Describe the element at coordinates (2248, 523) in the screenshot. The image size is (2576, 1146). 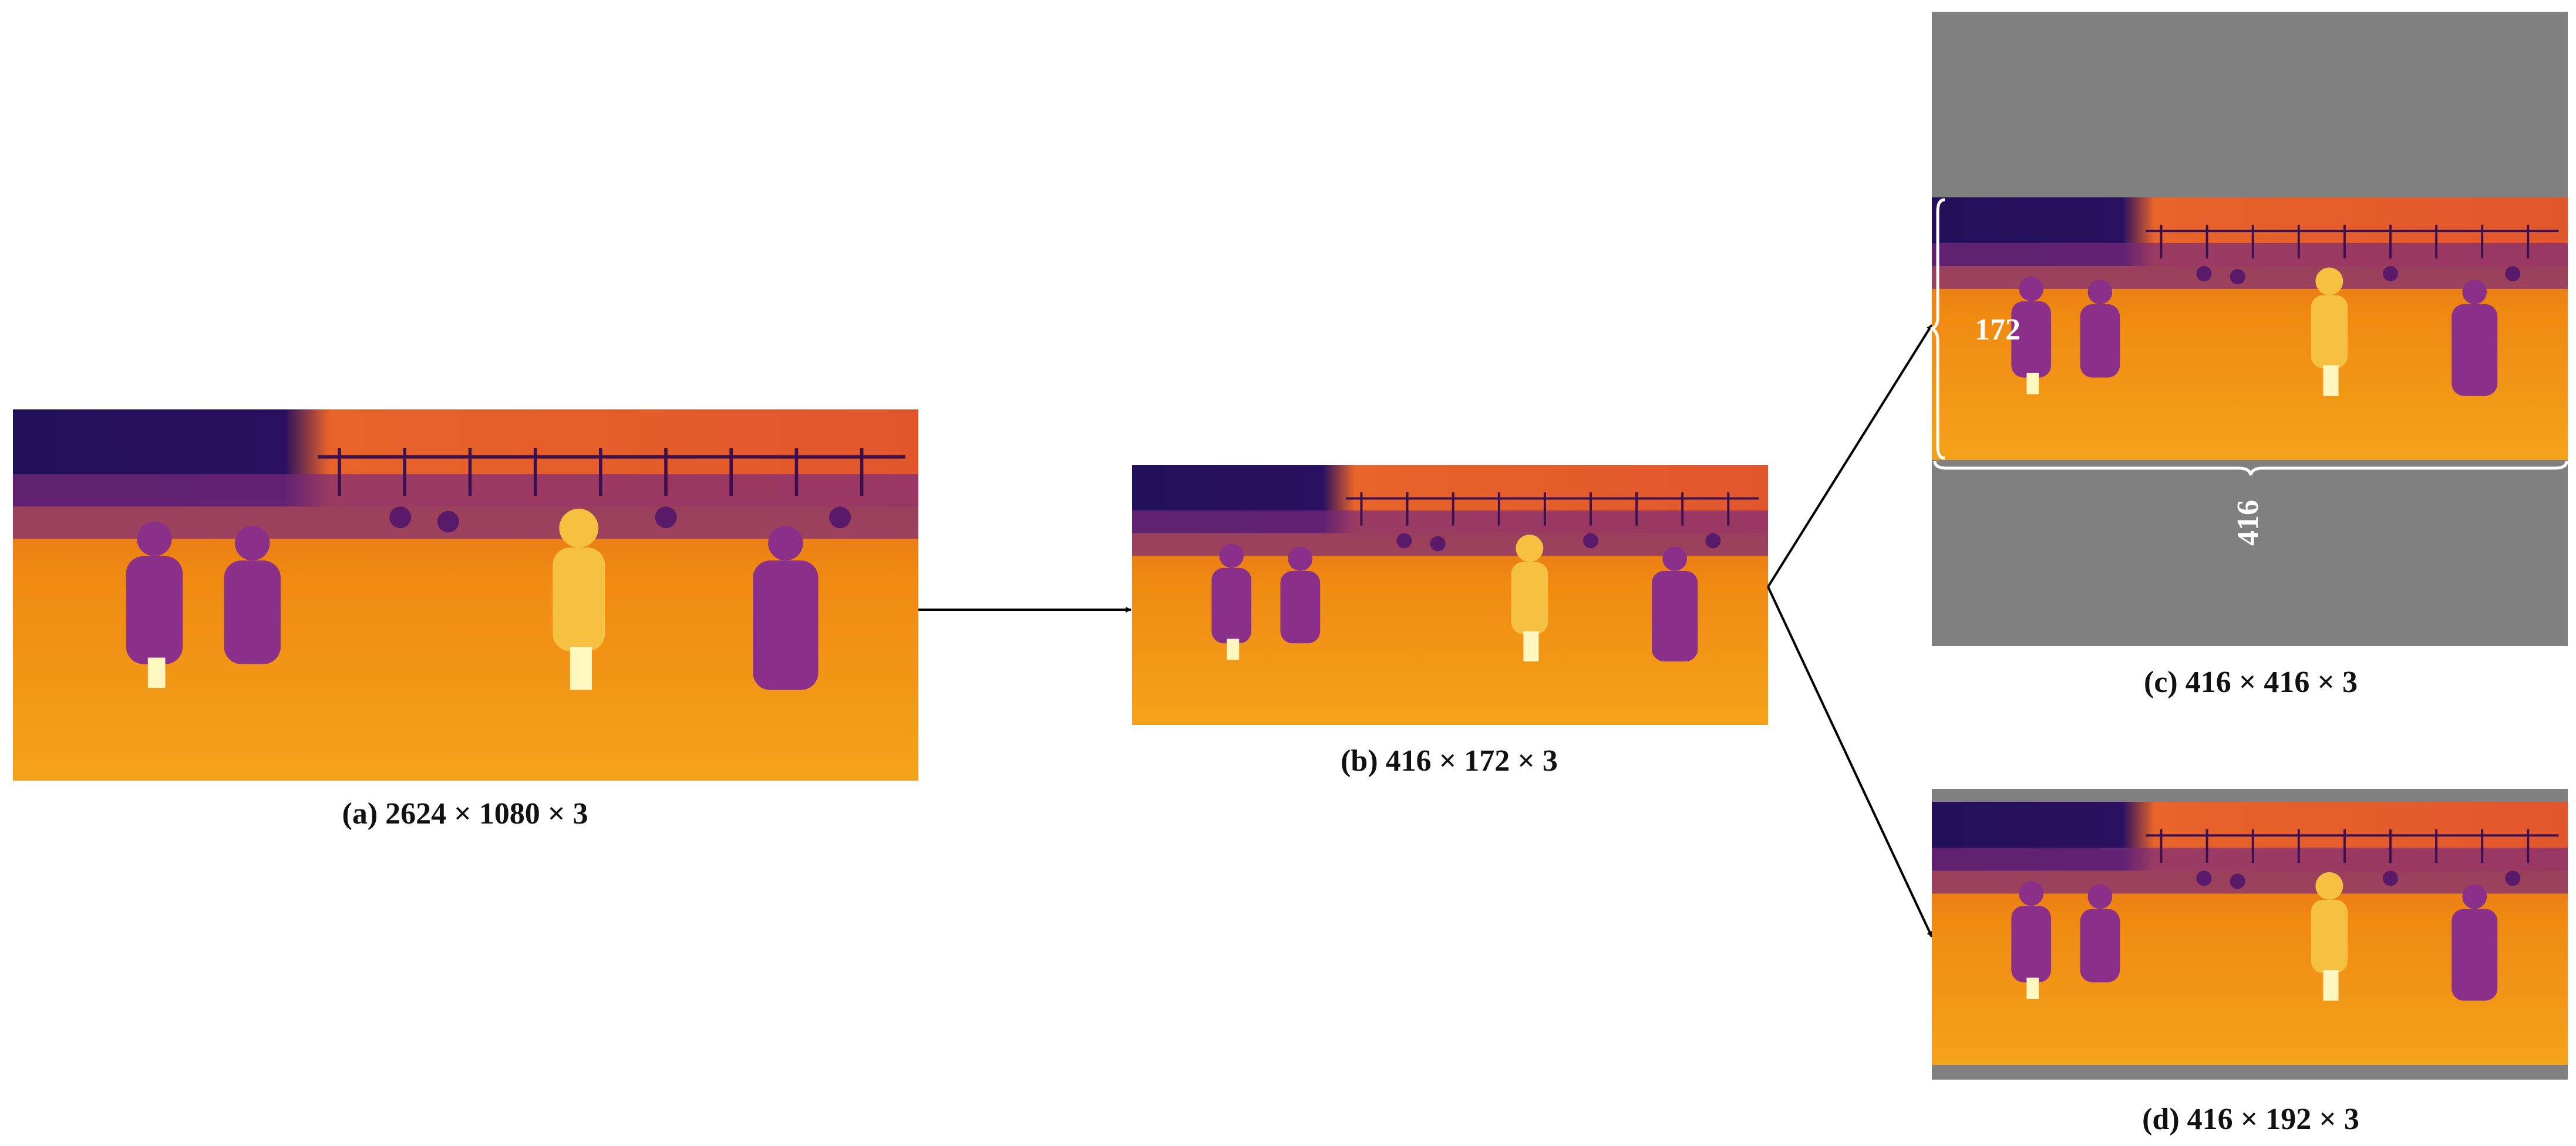
I see `width-label: 416` at that location.